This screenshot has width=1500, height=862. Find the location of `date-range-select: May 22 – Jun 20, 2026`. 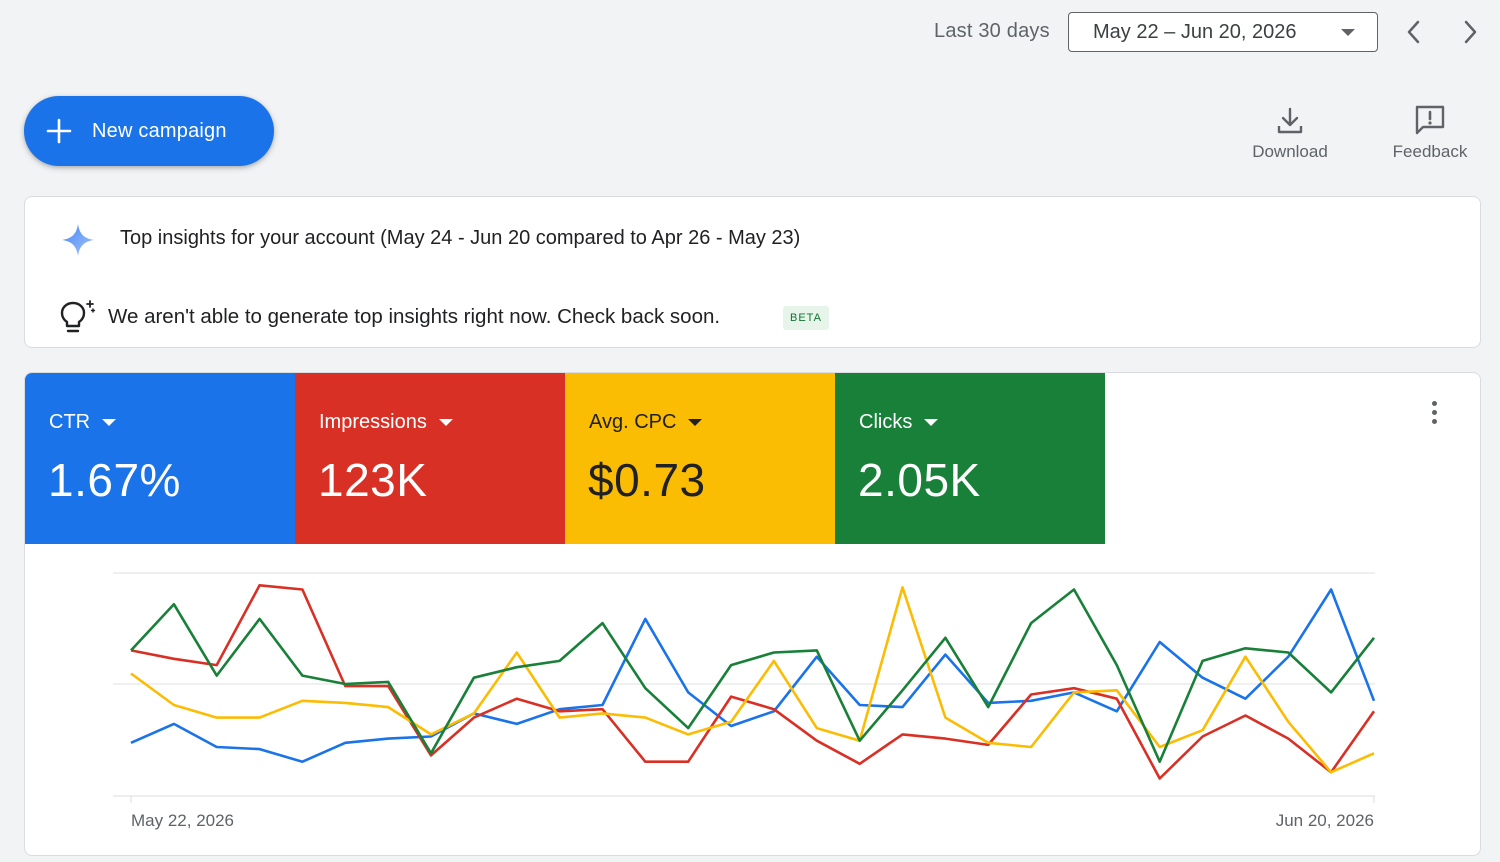

date-range-select: May 22 – Jun 20, 2026 is located at coordinates (1223, 32).